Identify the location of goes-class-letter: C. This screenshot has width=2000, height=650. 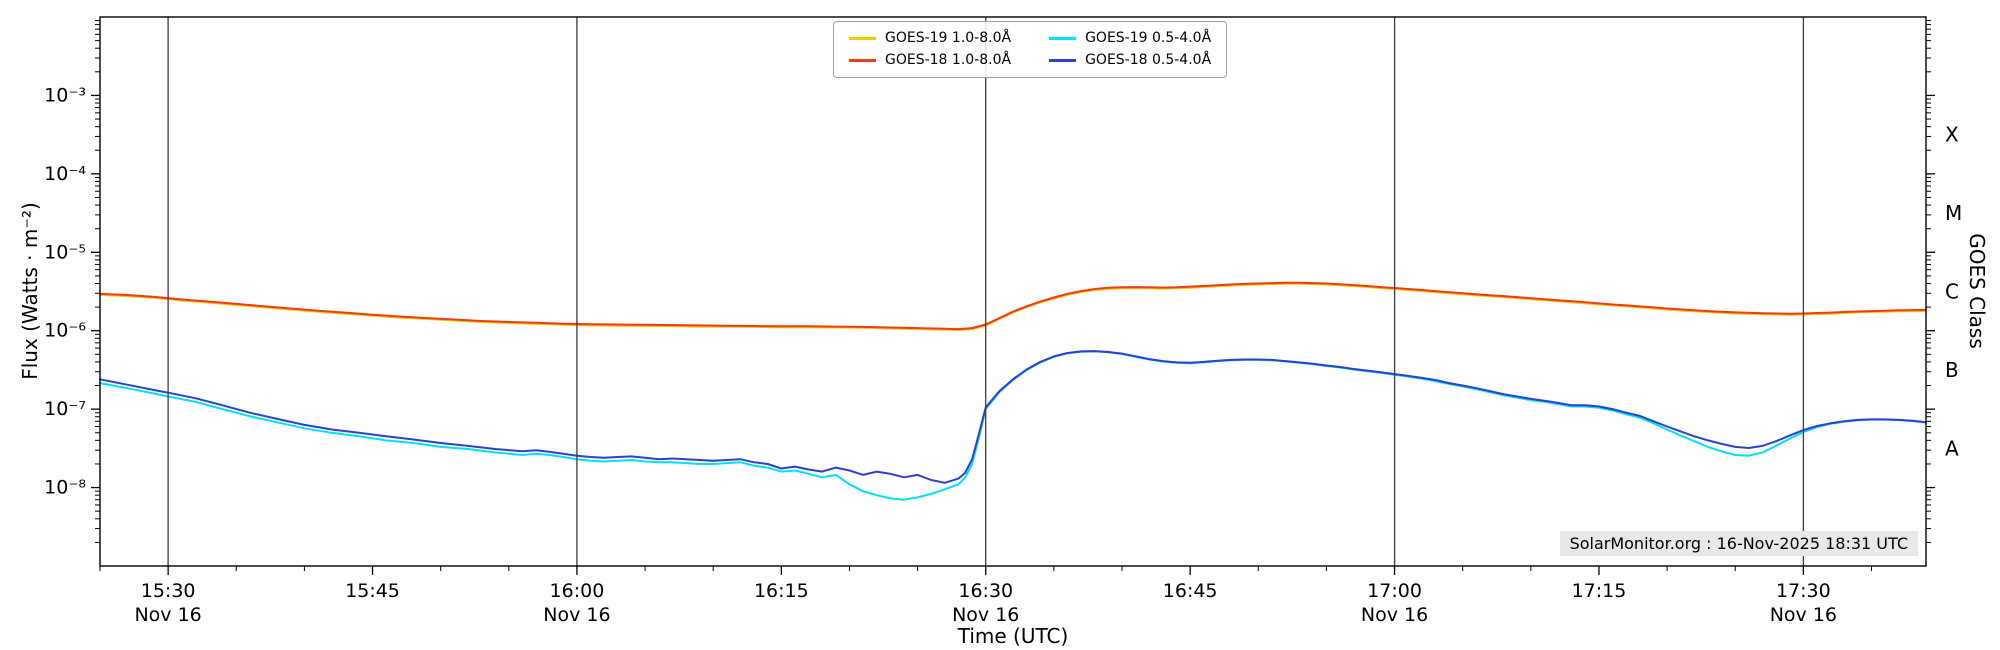
(1952, 292).